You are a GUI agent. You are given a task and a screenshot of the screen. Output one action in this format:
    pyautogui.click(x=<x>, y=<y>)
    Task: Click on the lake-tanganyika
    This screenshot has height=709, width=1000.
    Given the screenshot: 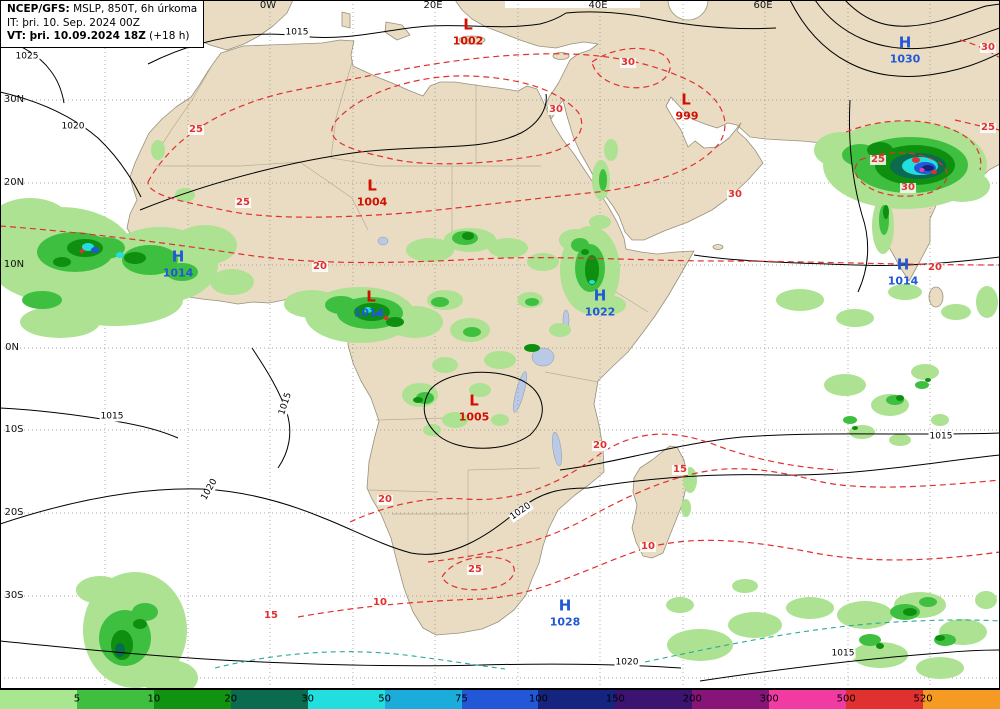 What is the action you would take?
    pyautogui.click(x=520, y=392)
    